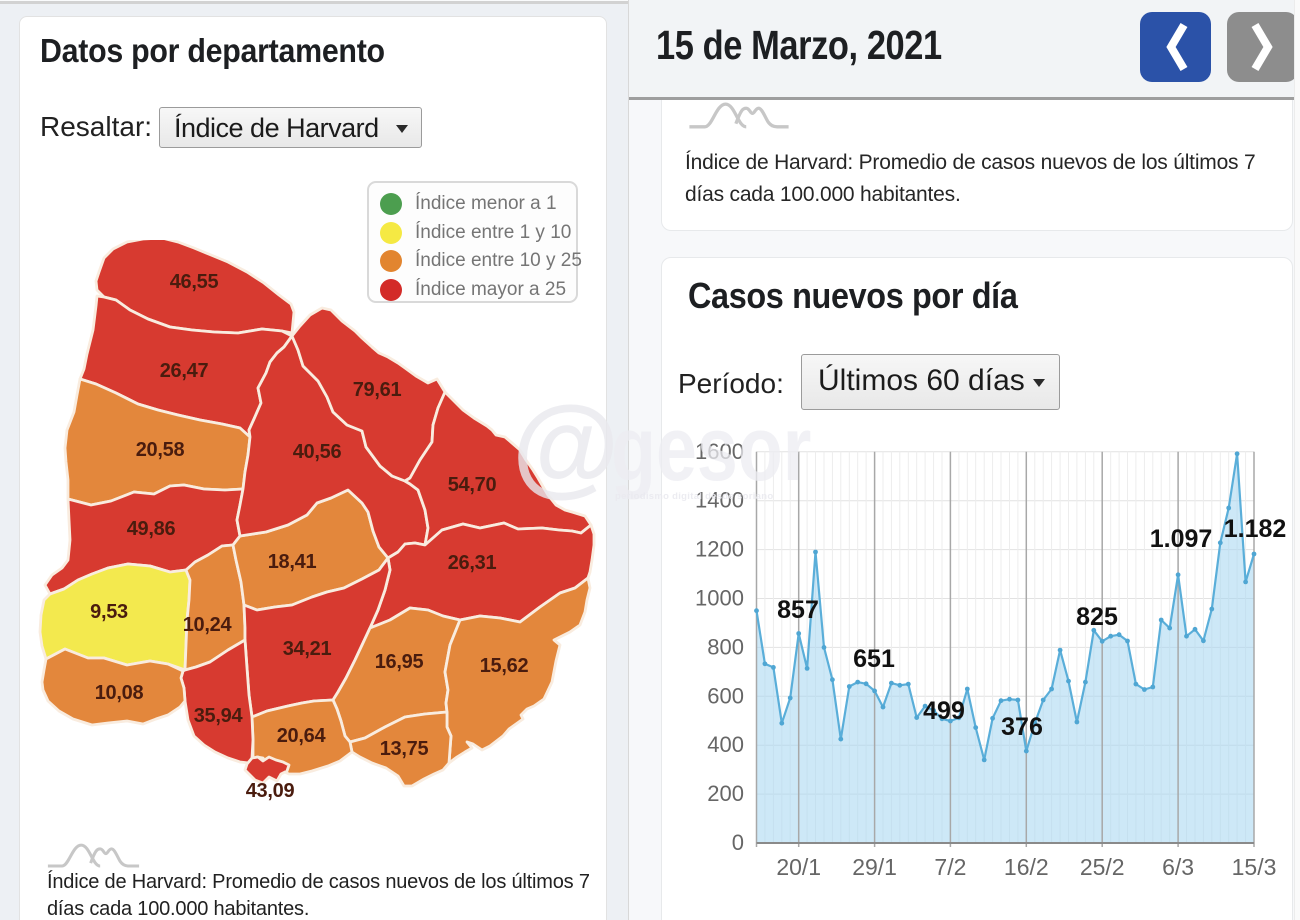  I want to click on svg-text: 400, so click(725, 744).